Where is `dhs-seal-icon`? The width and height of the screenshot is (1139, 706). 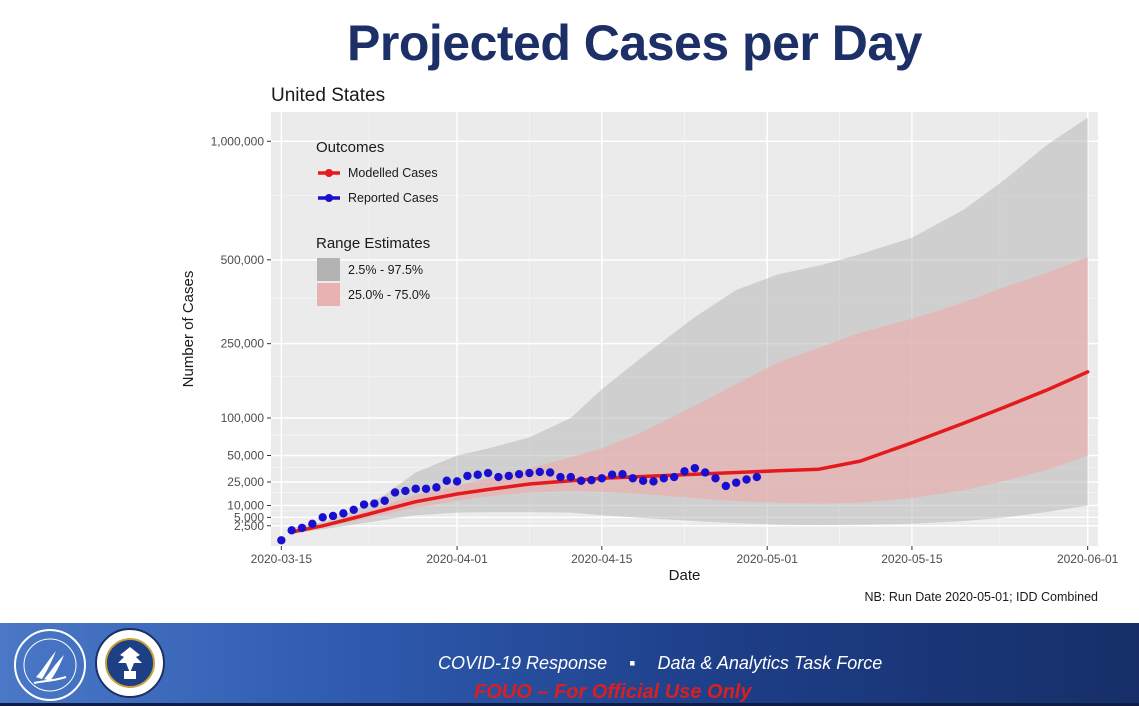
dhs-seal-icon is located at coordinates (130, 663).